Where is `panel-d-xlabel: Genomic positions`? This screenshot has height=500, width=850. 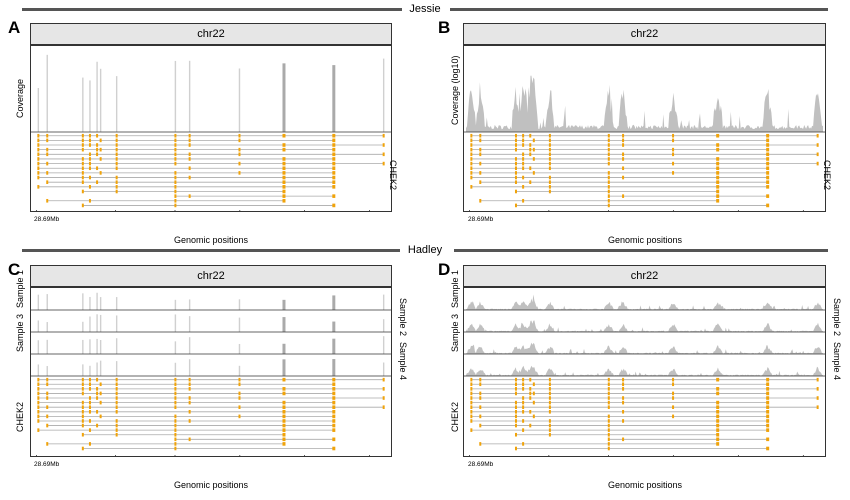 panel-d-xlabel: Genomic positions is located at coordinates (645, 485).